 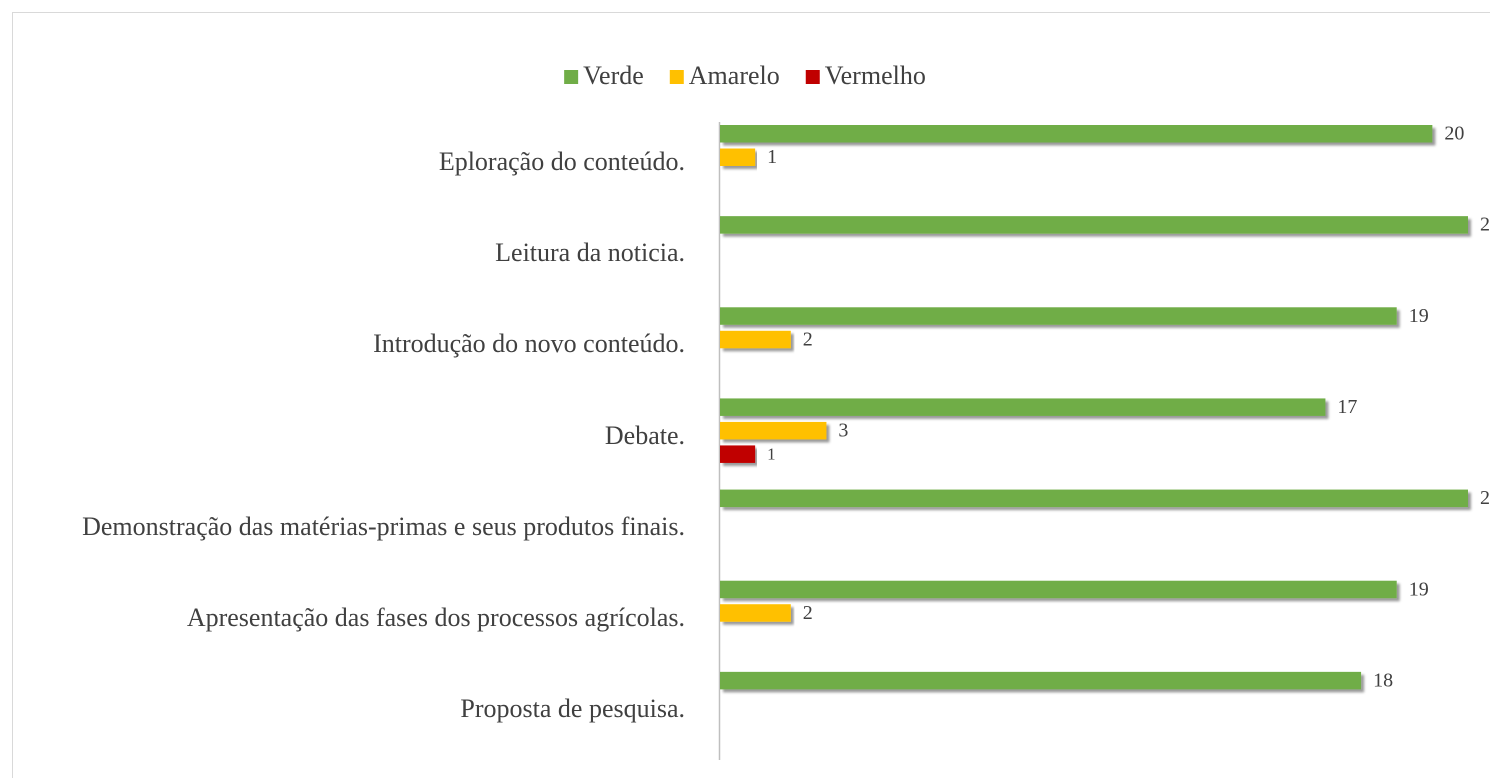 What do you see at coordinates (561, 162) in the screenshot?
I see `category-label: Eploração do conteúdo.` at bounding box center [561, 162].